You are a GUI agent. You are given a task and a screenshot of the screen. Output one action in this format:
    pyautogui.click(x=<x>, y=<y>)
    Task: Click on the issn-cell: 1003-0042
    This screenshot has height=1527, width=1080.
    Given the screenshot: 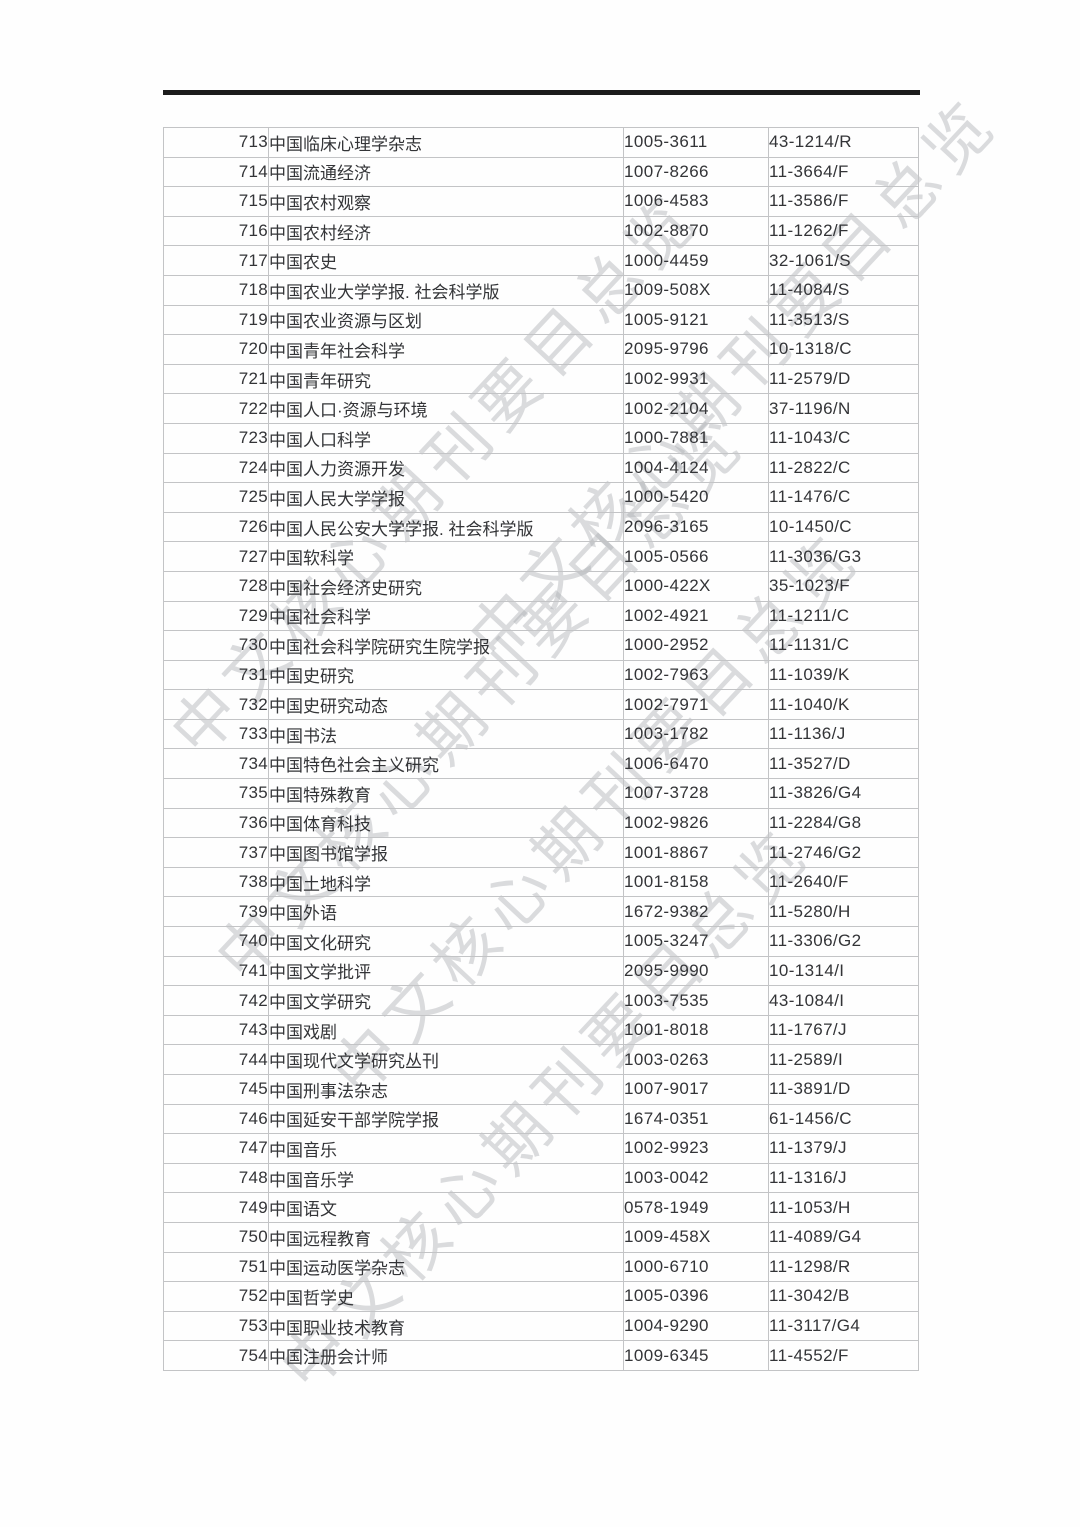 What is the action you would take?
    pyautogui.click(x=696, y=1178)
    